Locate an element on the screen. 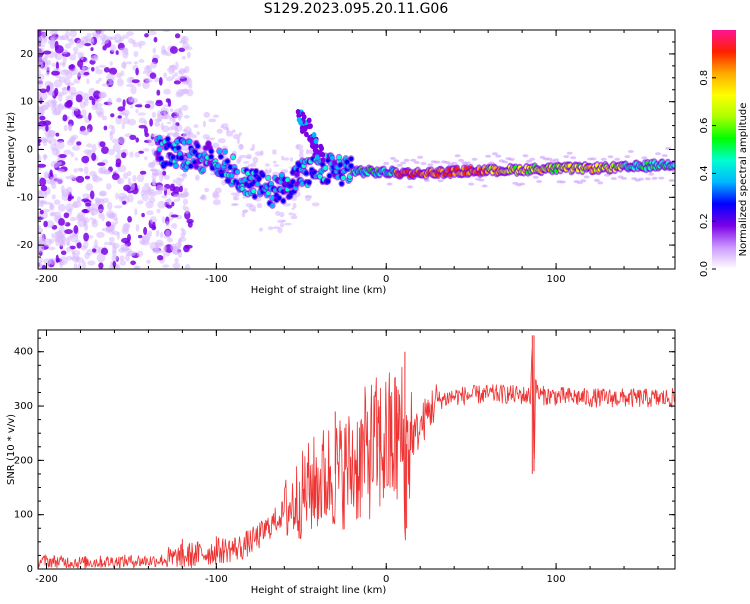 The width and height of the screenshot is (750, 604). colorbar-tick-label: 0.8 is located at coordinates (704, 78).